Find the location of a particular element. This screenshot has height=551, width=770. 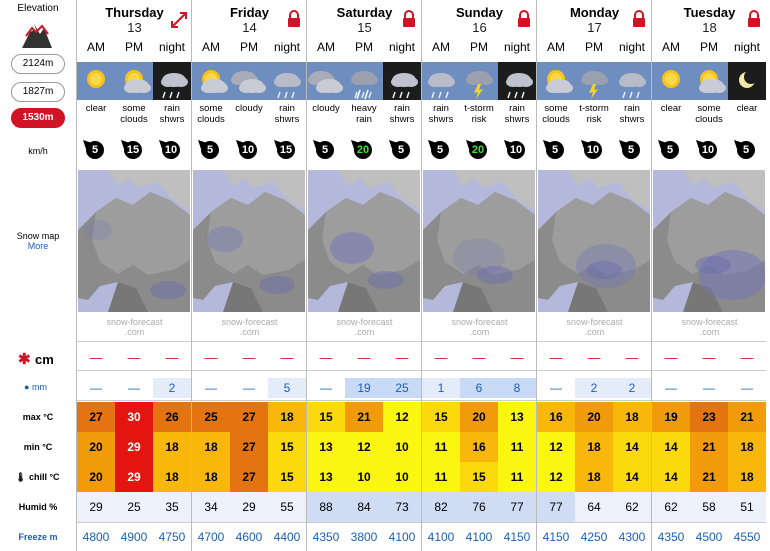

humidity-value: 76 is located at coordinates (479, 507).